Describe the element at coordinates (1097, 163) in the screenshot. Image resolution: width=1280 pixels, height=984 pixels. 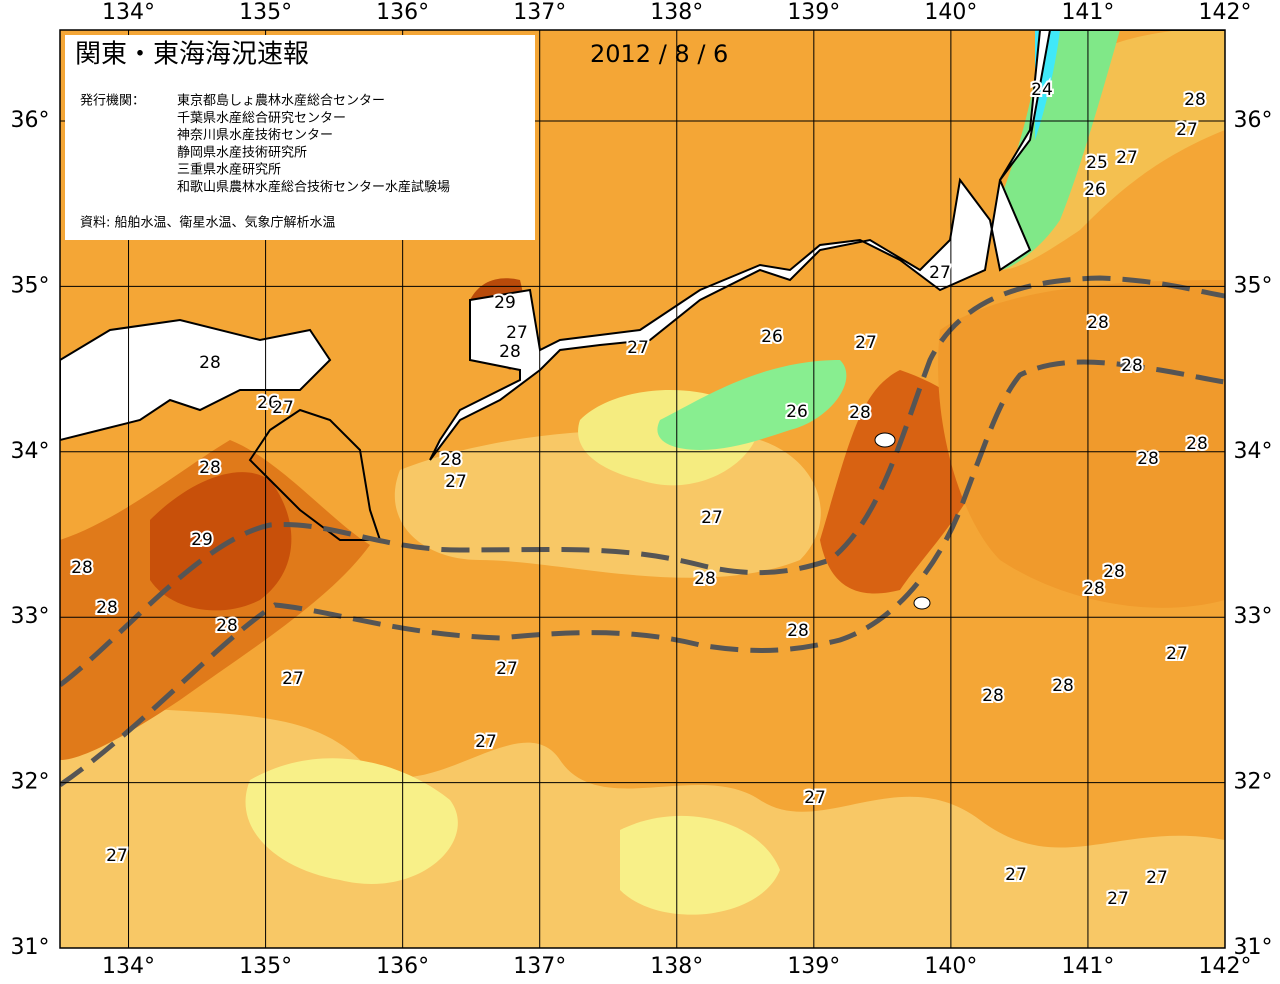
I see `contour-label: 25` at that location.